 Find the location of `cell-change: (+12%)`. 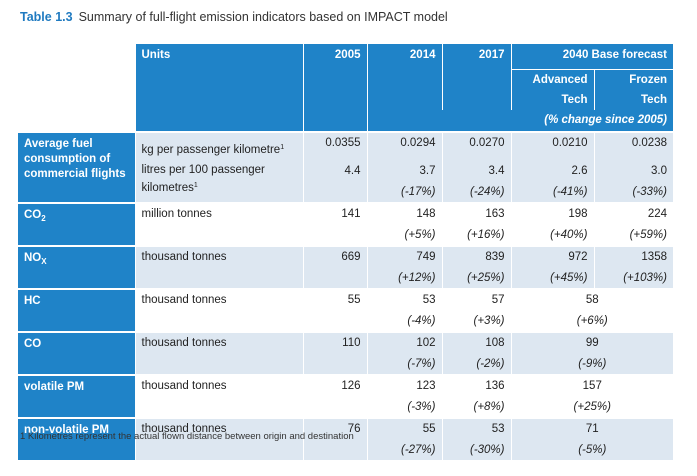

cell-change: (+12%) is located at coordinates (404, 278).